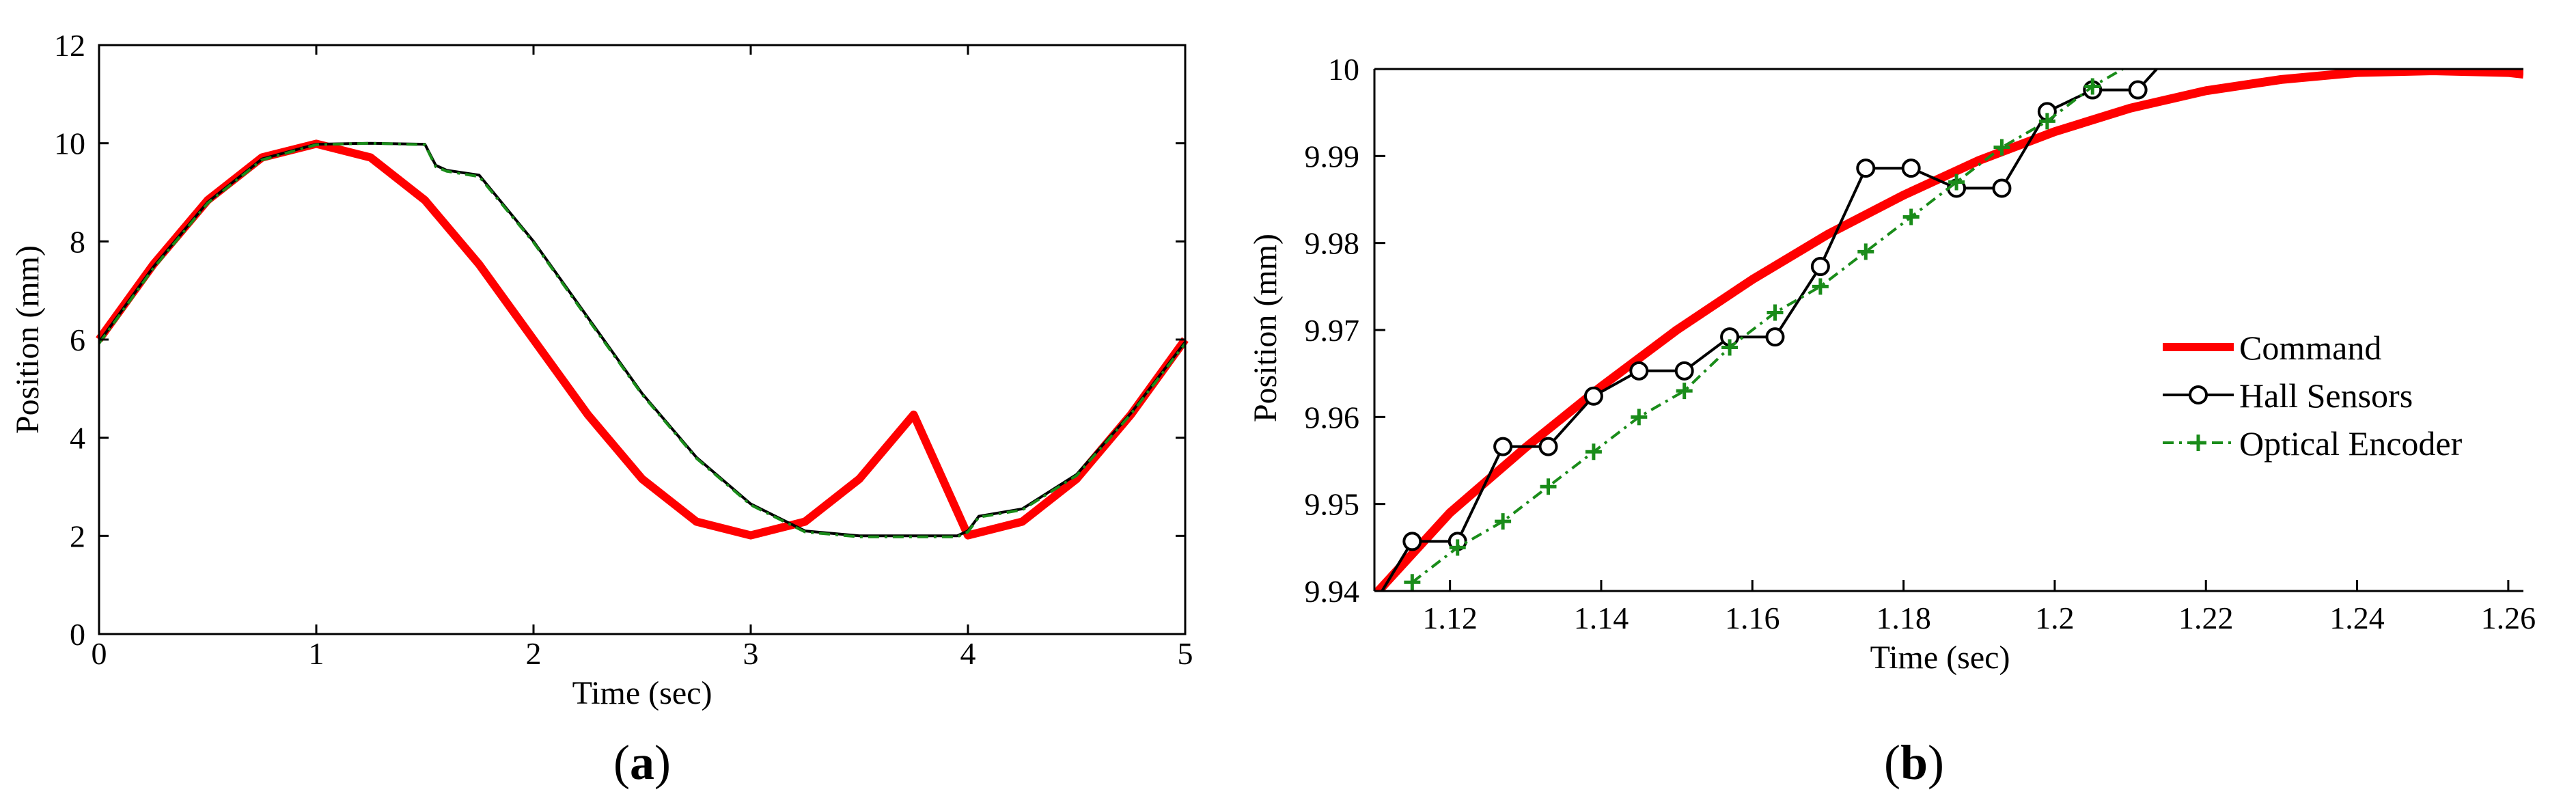 This screenshot has width=2576, height=811. I want to click on x-axis-label-a: Time (sec), so click(642, 693).